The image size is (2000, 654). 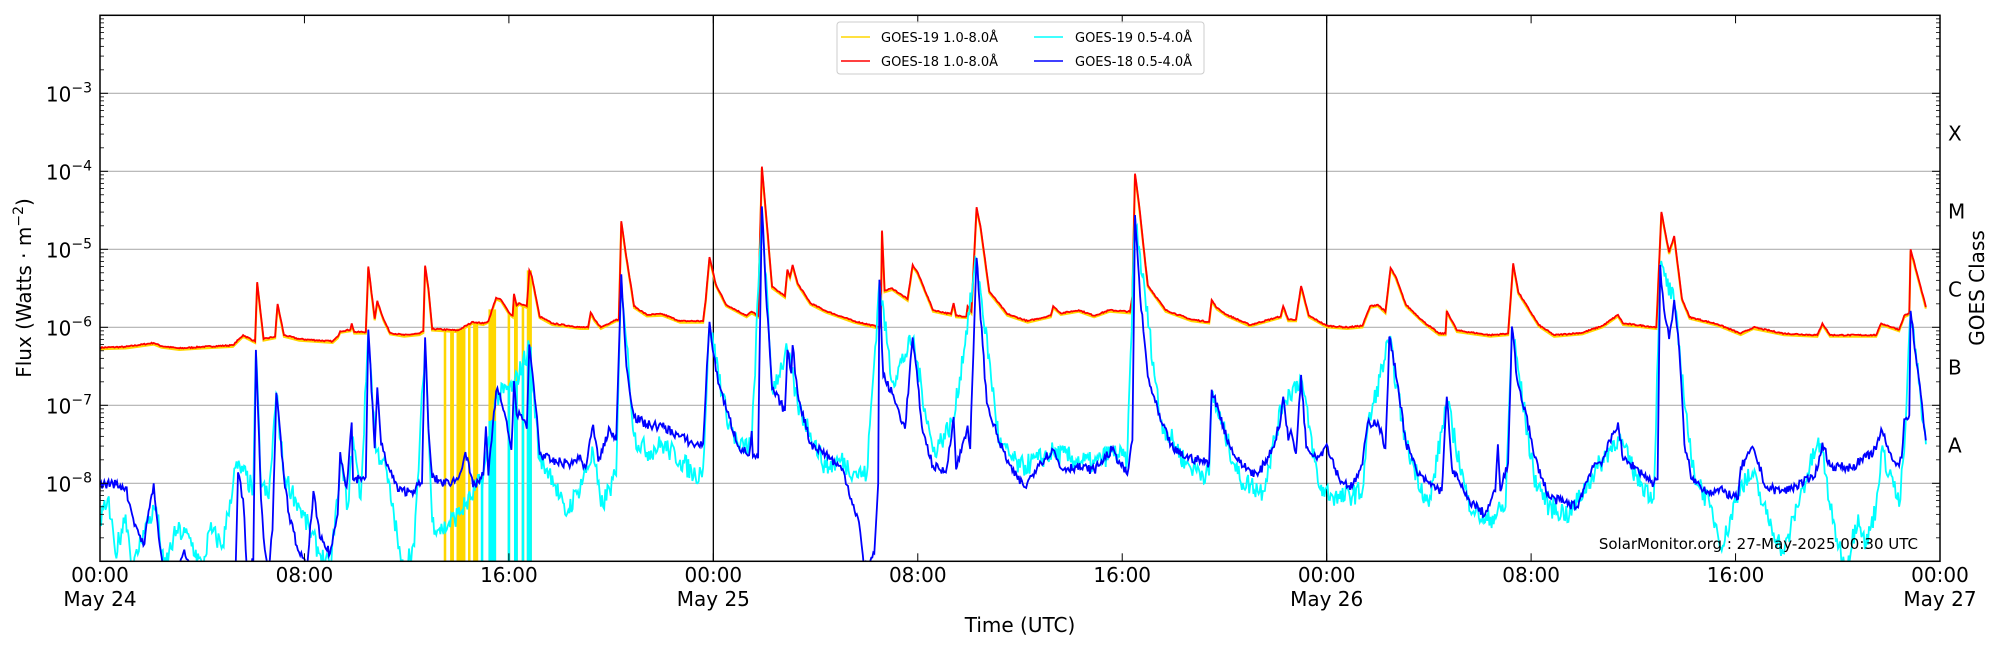 I want to click on goes-class-label-b: B, so click(x=1955, y=367).